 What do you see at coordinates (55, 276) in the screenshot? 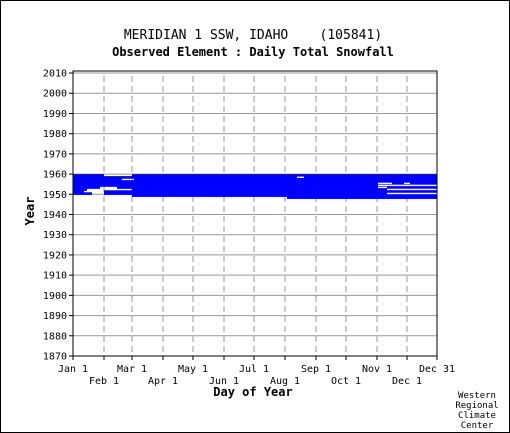
I see `y-tick-label: 1910` at bounding box center [55, 276].